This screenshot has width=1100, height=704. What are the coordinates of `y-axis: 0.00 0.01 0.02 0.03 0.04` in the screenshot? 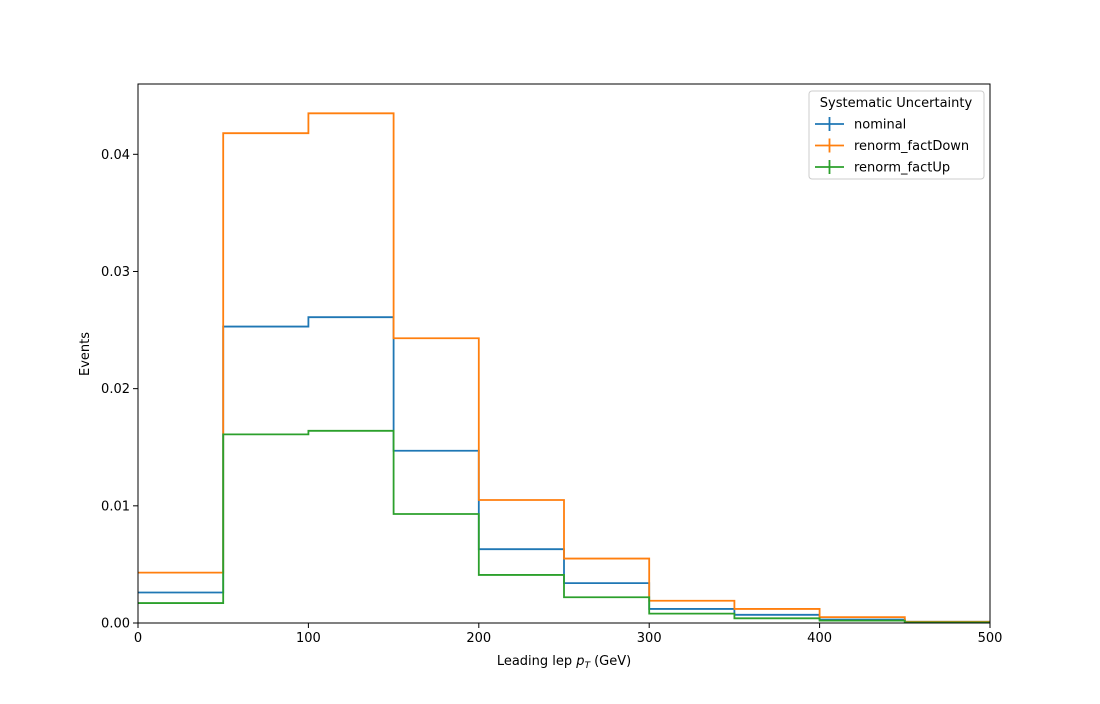 It's located at (119, 390).